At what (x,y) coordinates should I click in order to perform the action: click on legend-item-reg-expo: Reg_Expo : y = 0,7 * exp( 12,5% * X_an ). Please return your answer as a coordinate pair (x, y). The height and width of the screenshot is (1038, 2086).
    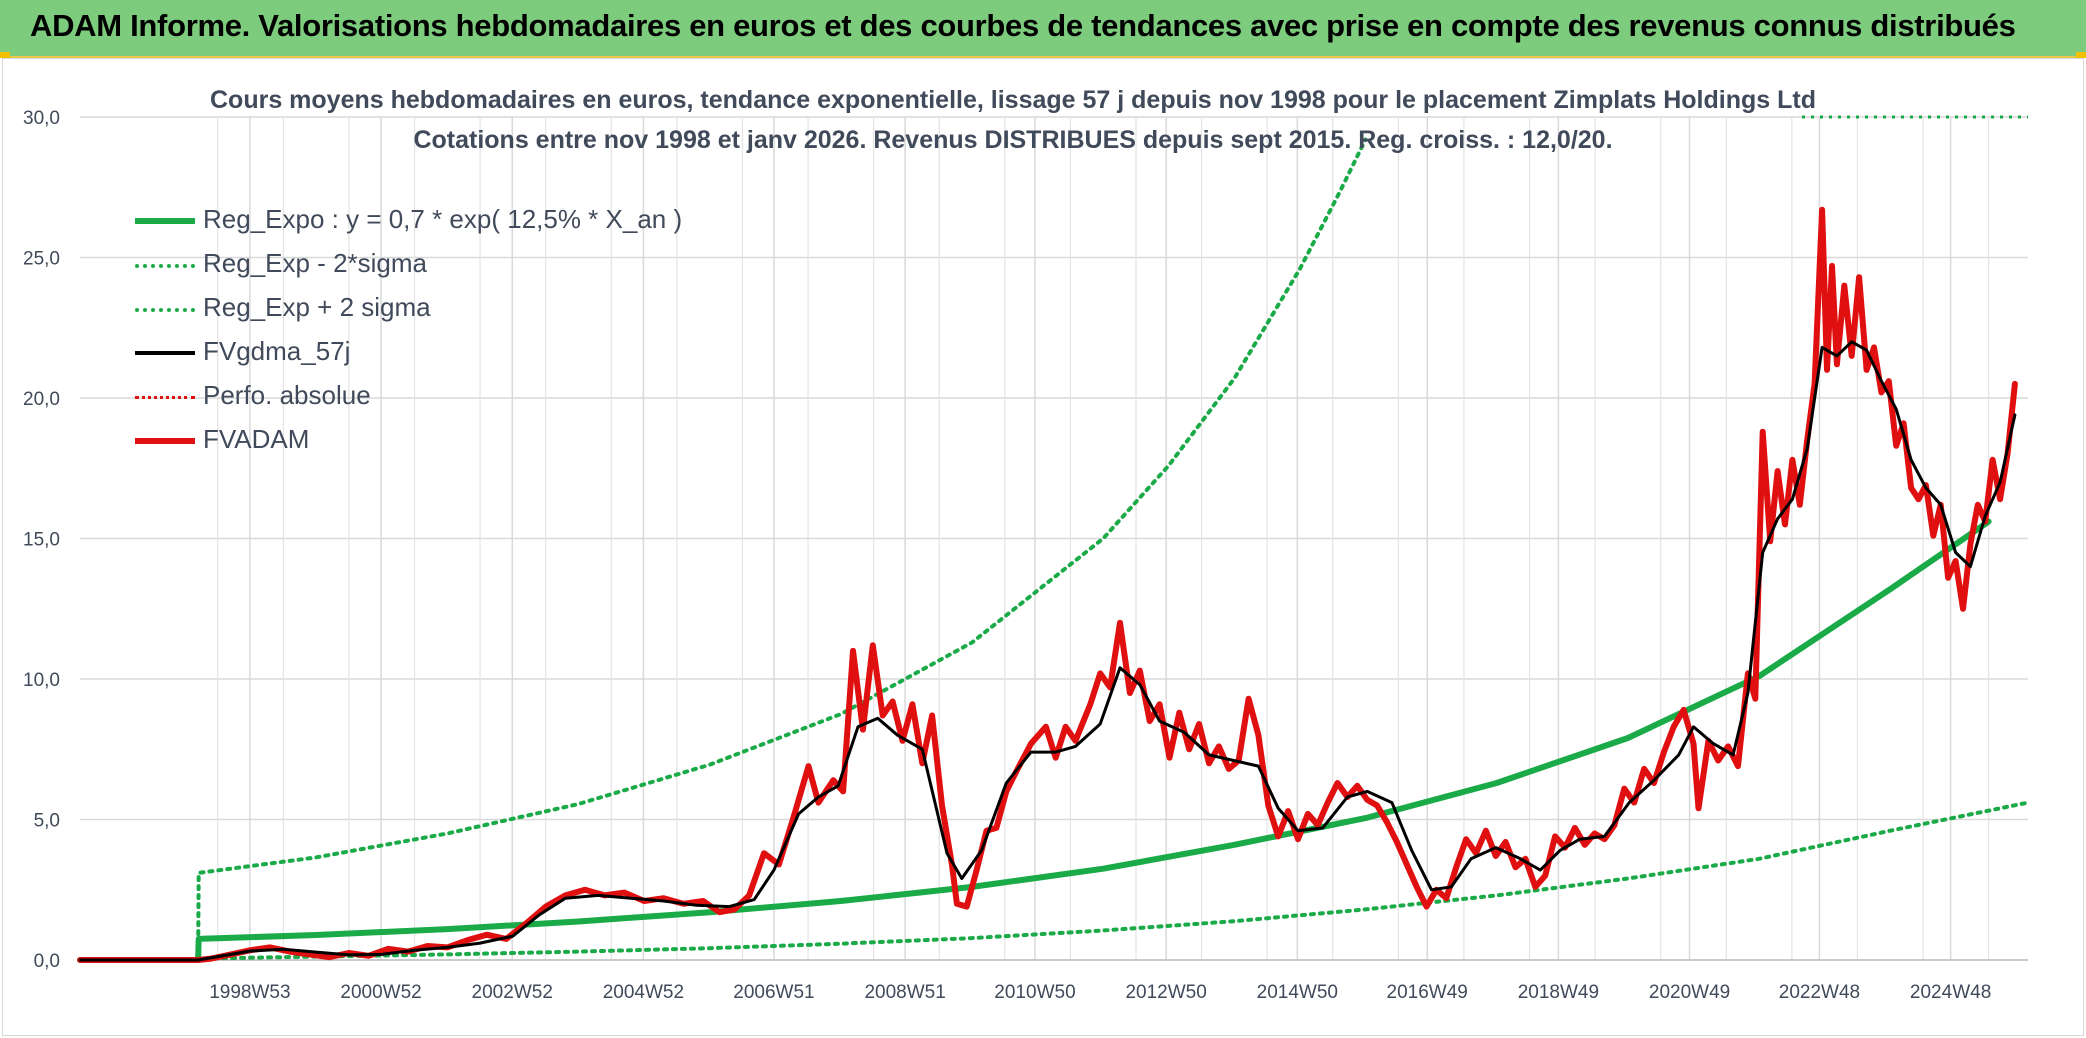
    Looking at the image, I should click on (435, 222).